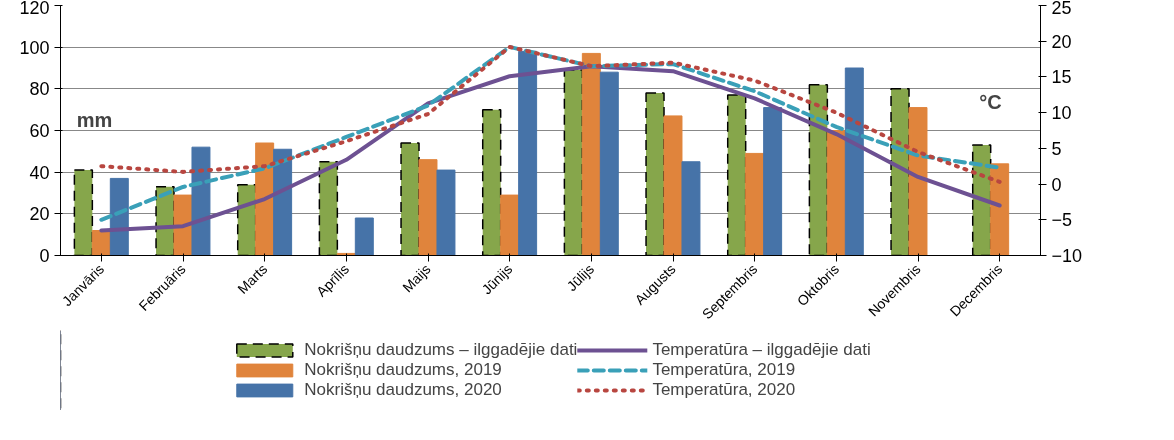 This screenshot has width=1174, height=440. What do you see at coordinates (1056, 148) in the screenshot?
I see `y2-tick-label: 5` at bounding box center [1056, 148].